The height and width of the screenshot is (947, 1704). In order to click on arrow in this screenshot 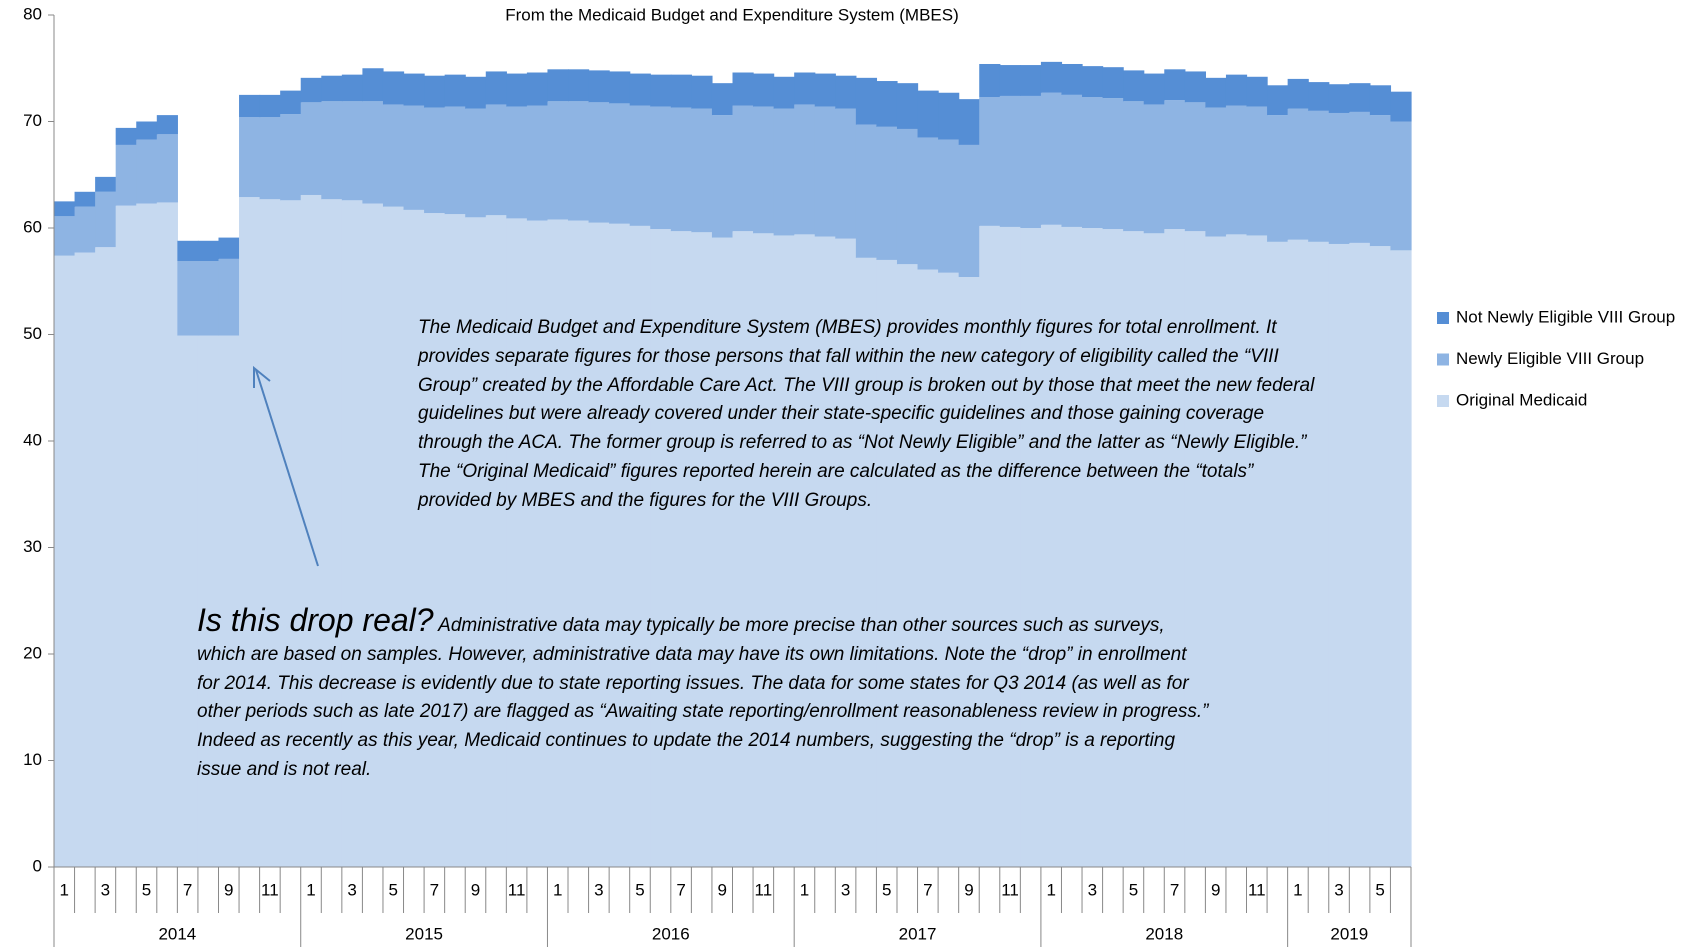, I will do `click(287, 468)`.